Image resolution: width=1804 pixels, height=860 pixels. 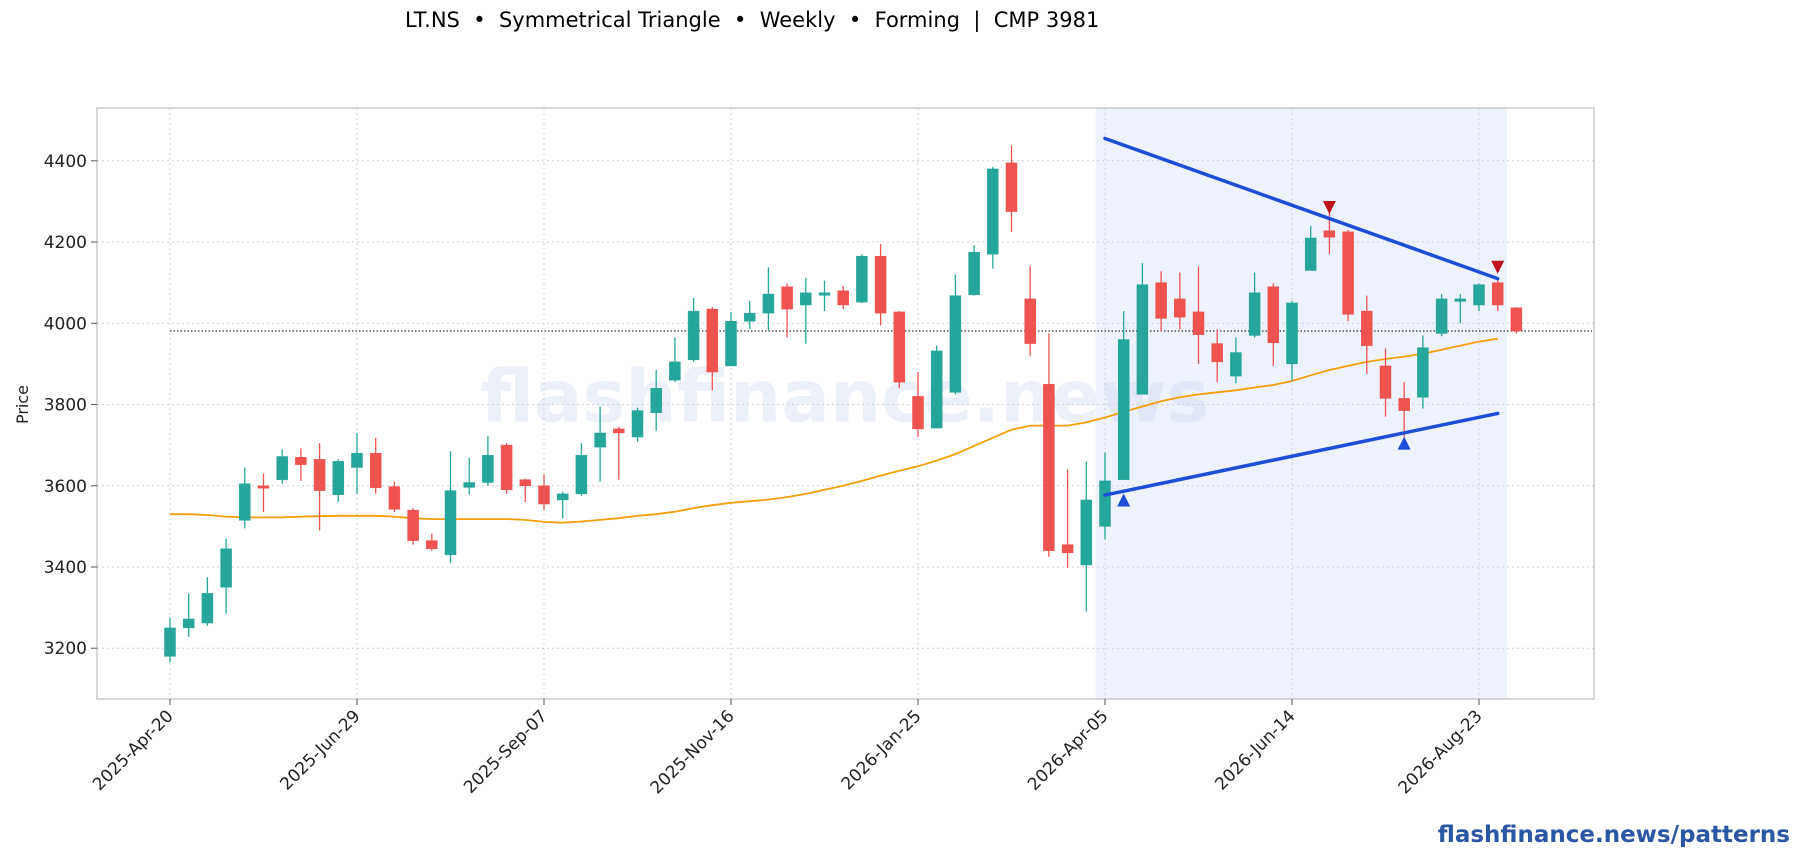 What do you see at coordinates (320, 750) in the screenshot?
I see `x-tick-label: 2025-Jun-29` at bounding box center [320, 750].